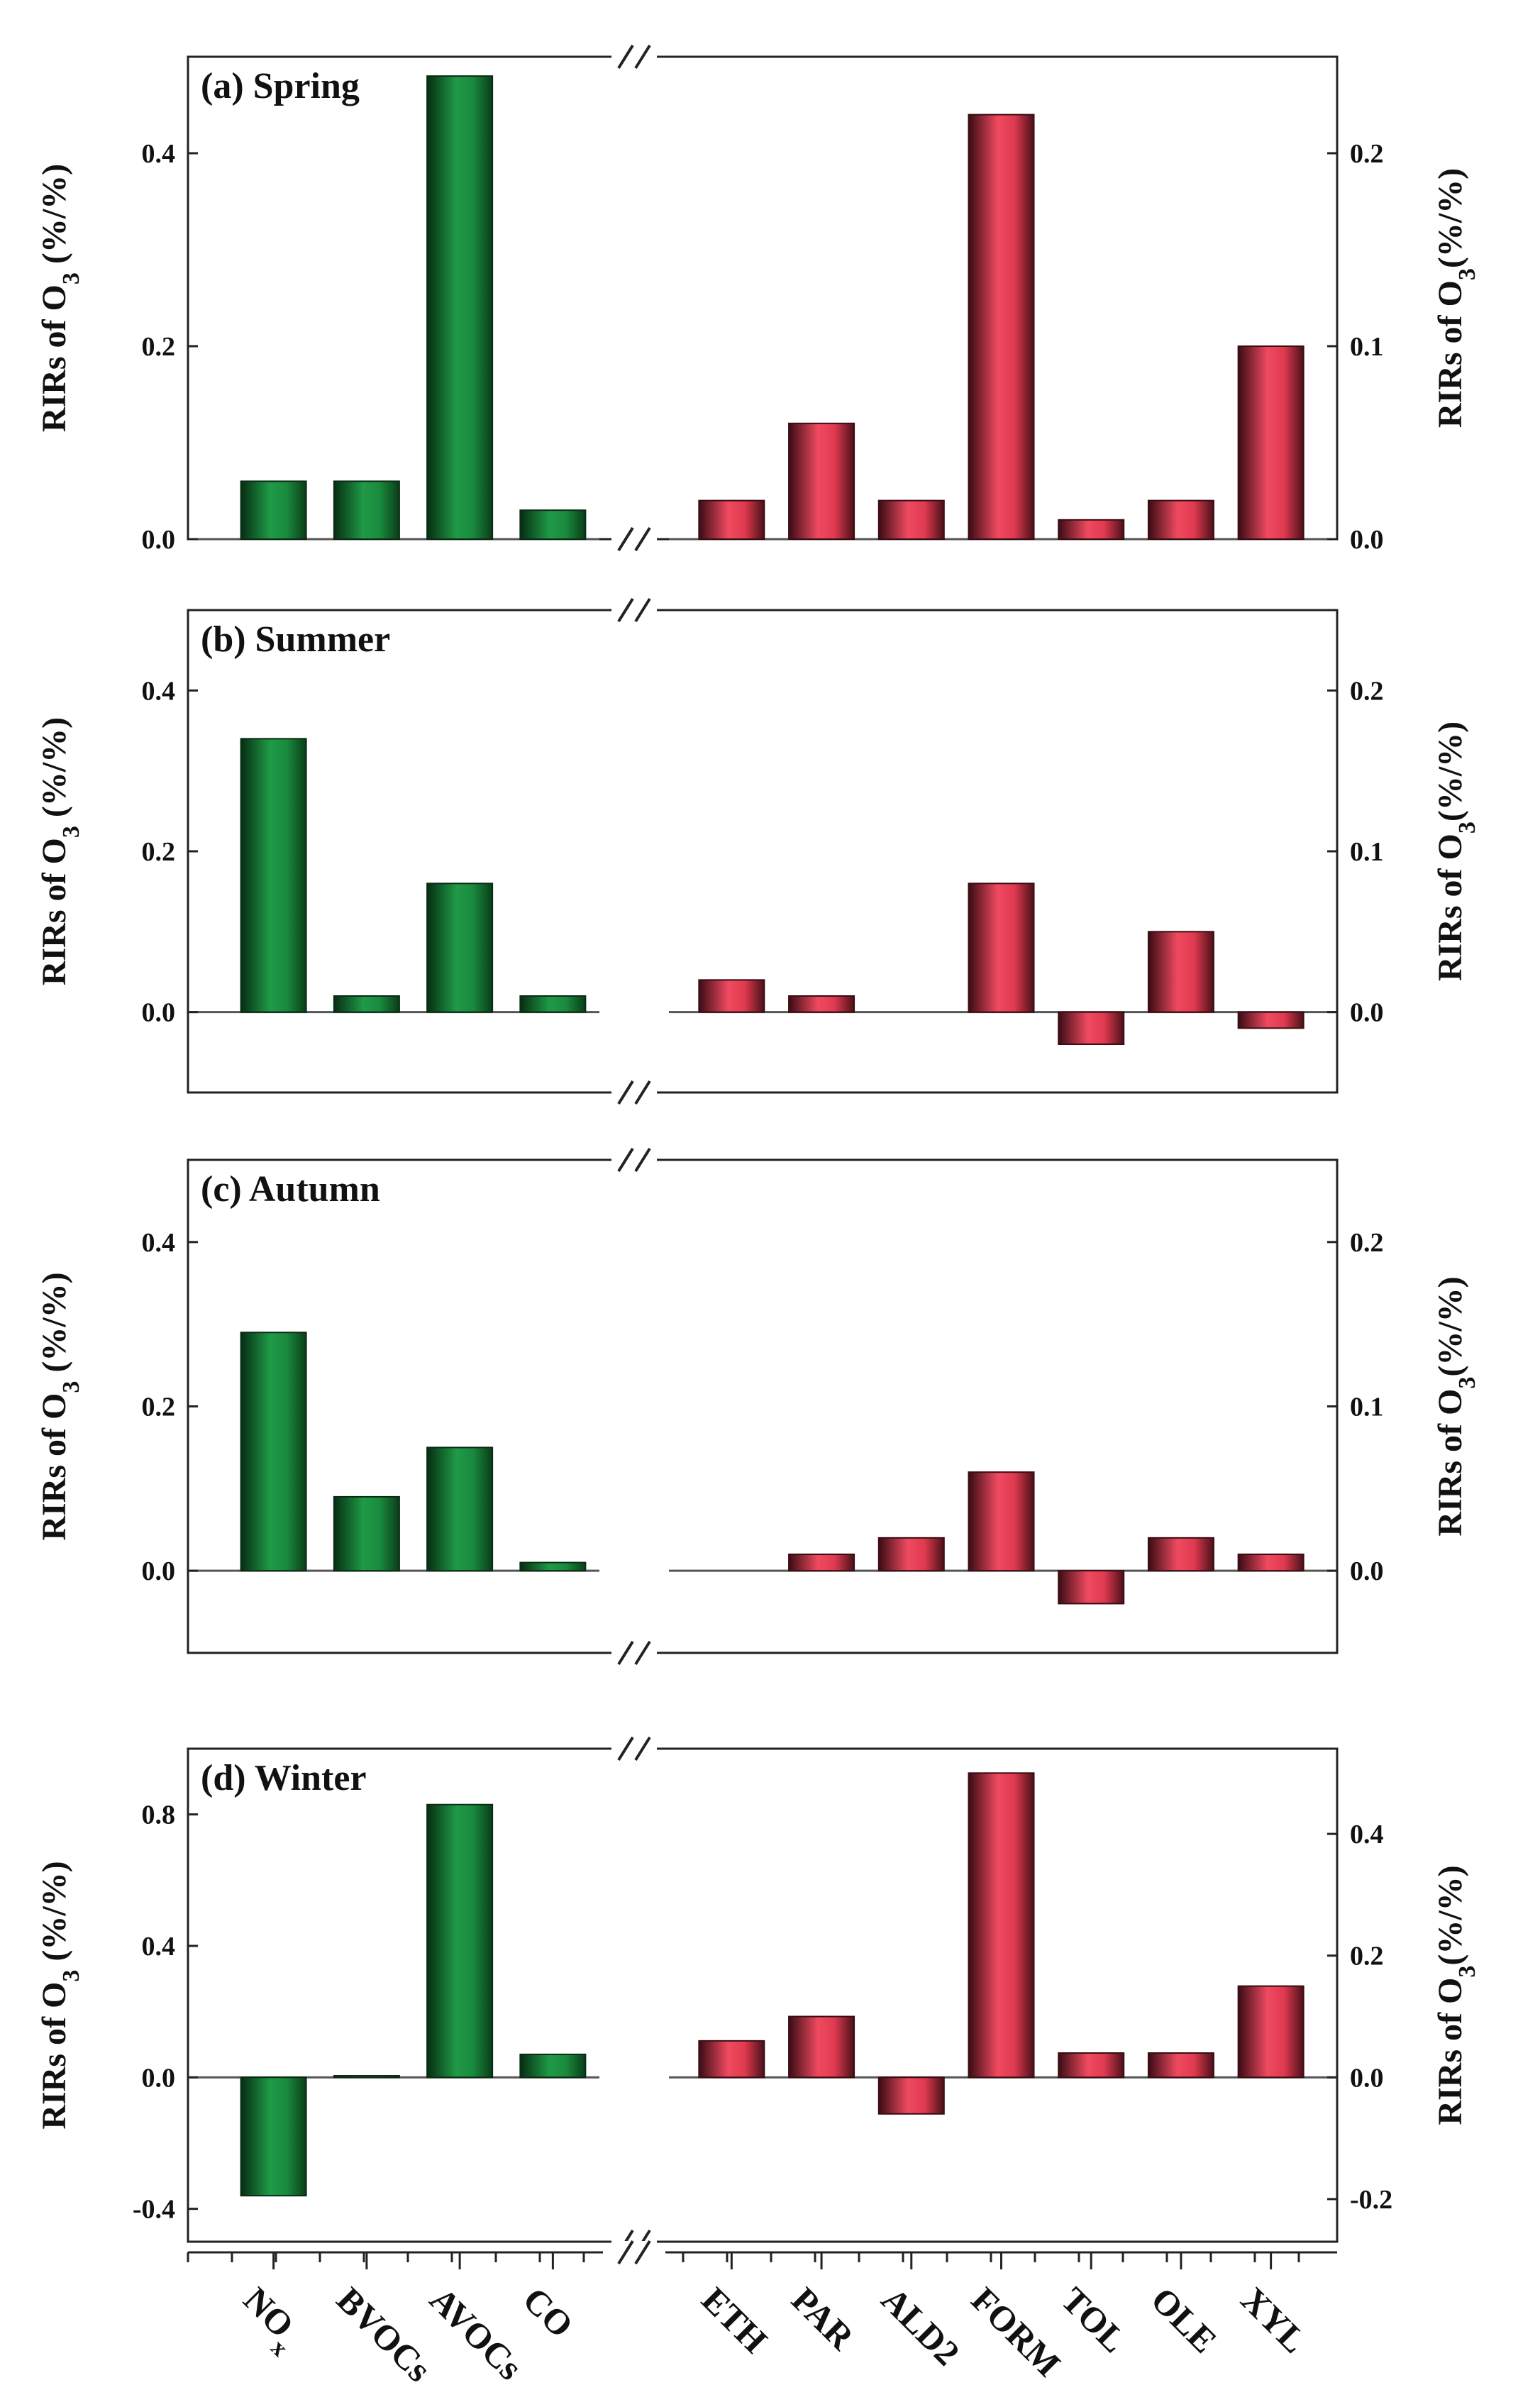  I want to click on x-tick-label: AVOCs, so click(476, 2333).